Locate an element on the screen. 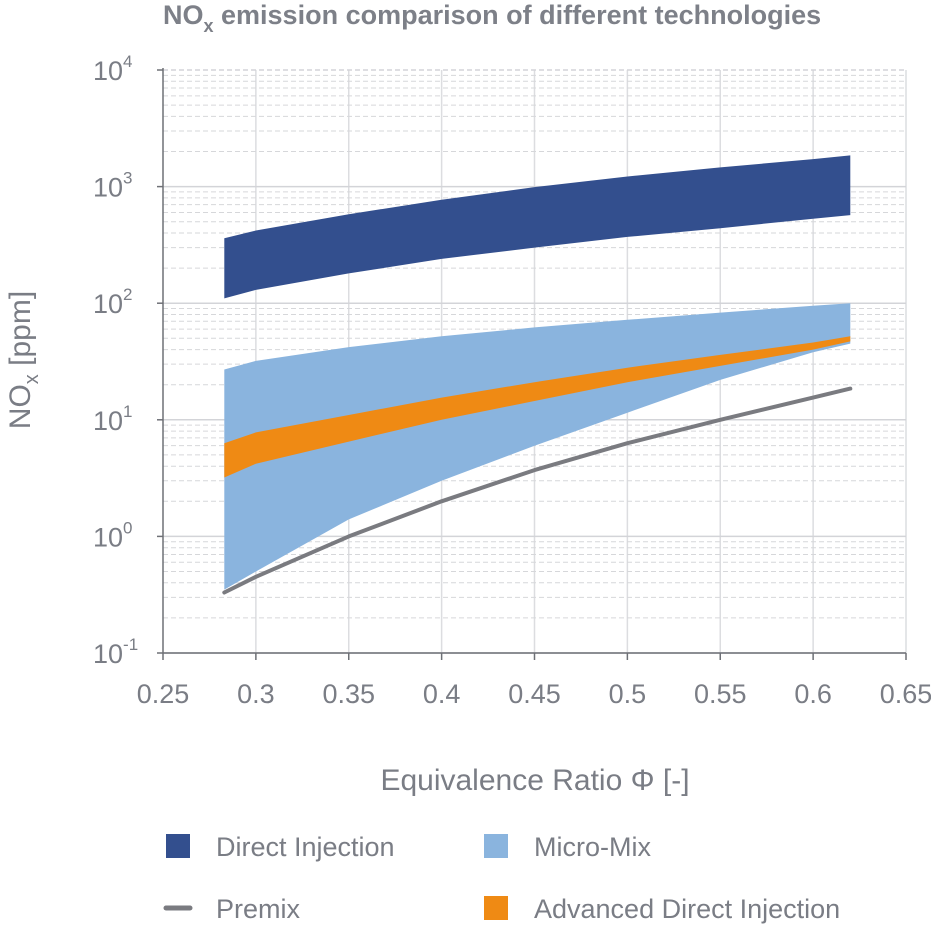 This screenshot has height=925, width=931. y-tick-label: 10⁻¹ is located at coordinates (115, 652).